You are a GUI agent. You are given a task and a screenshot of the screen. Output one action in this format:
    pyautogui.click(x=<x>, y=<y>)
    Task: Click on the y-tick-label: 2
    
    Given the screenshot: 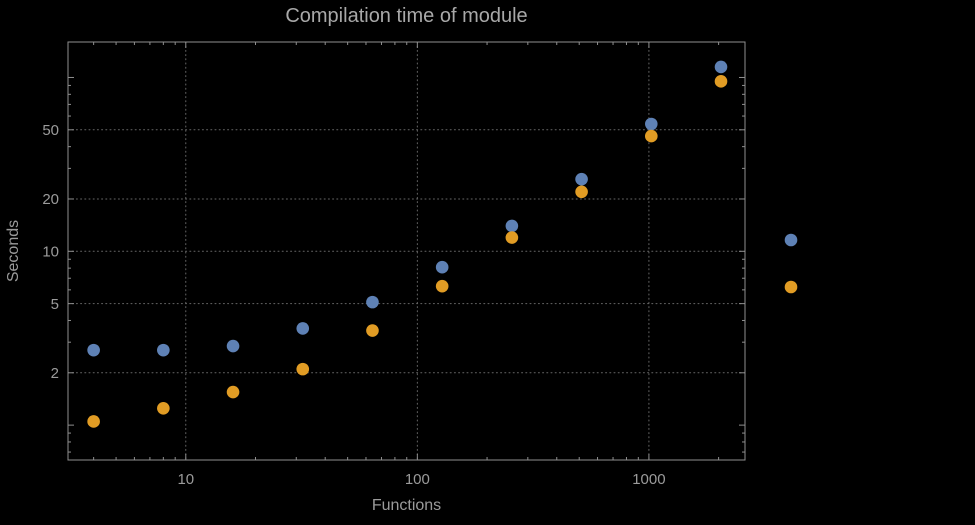 What is the action you would take?
    pyautogui.click(x=55, y=373)
    